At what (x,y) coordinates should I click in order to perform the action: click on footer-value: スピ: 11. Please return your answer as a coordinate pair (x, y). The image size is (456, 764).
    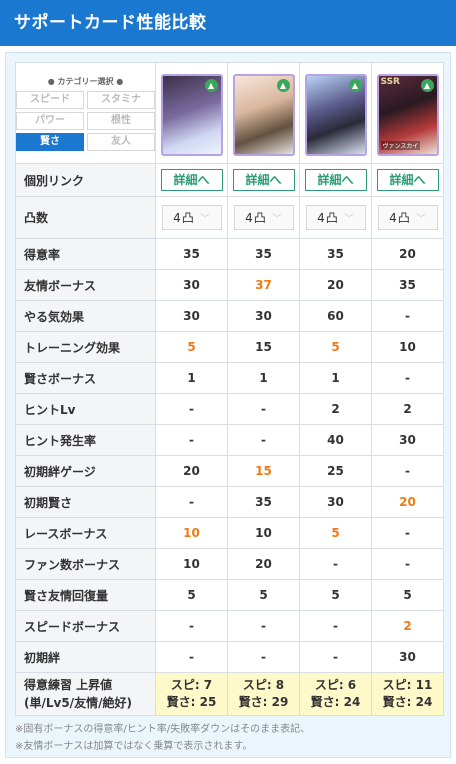
    Looking at the image, I should click on (407, 685).